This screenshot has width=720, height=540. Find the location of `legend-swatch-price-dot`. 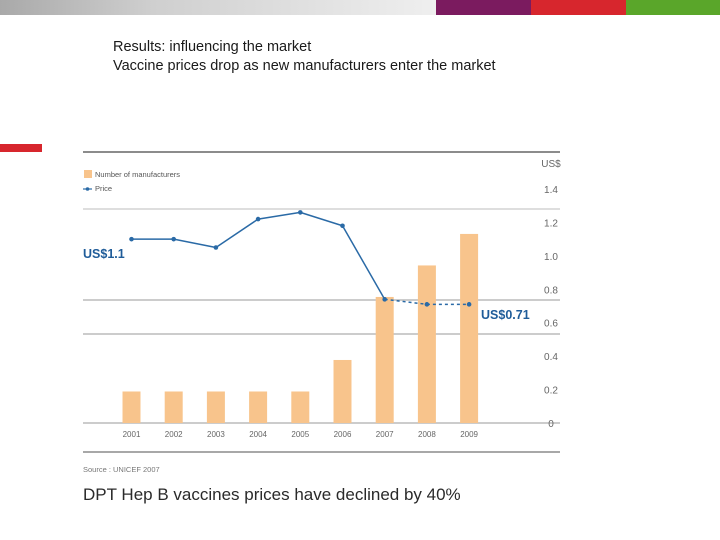

legend-swatch-price-dot is located at coordinates (87, 189).